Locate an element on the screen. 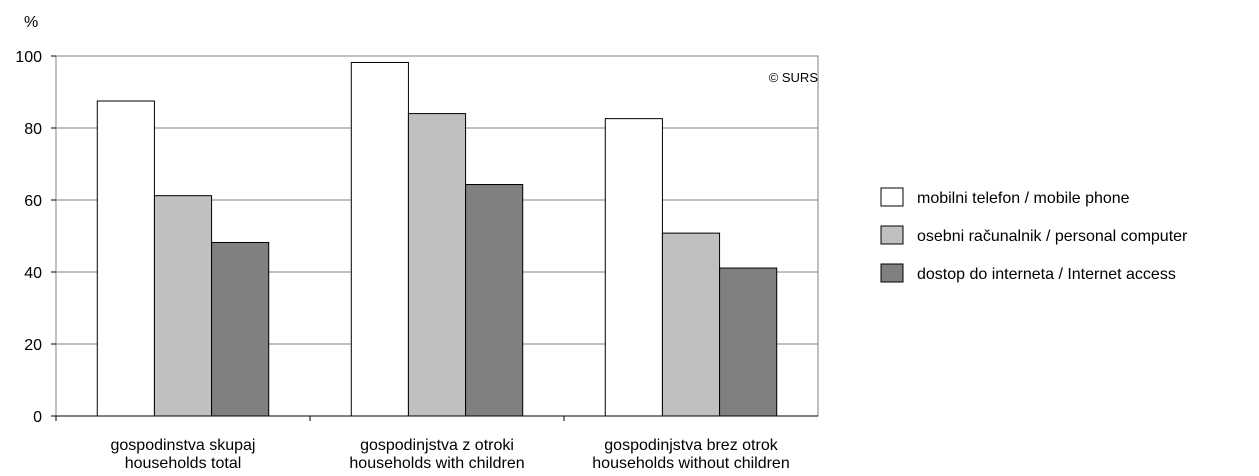 This screenshot has width=1259, height=476. category-label: gospodinstva skupaj is located at coordinates (183, 445).